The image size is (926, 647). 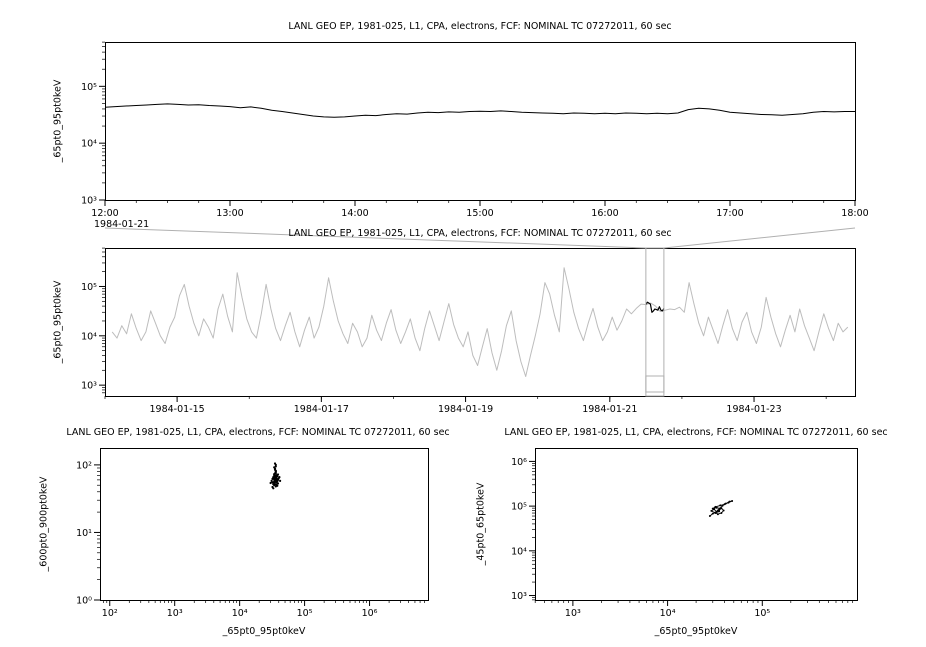 What do you see at coordinates (44, 524) in the screenshot?
I see `y-axis-label: _600pt0_900pt0keV` at bounding box center [44, 524].